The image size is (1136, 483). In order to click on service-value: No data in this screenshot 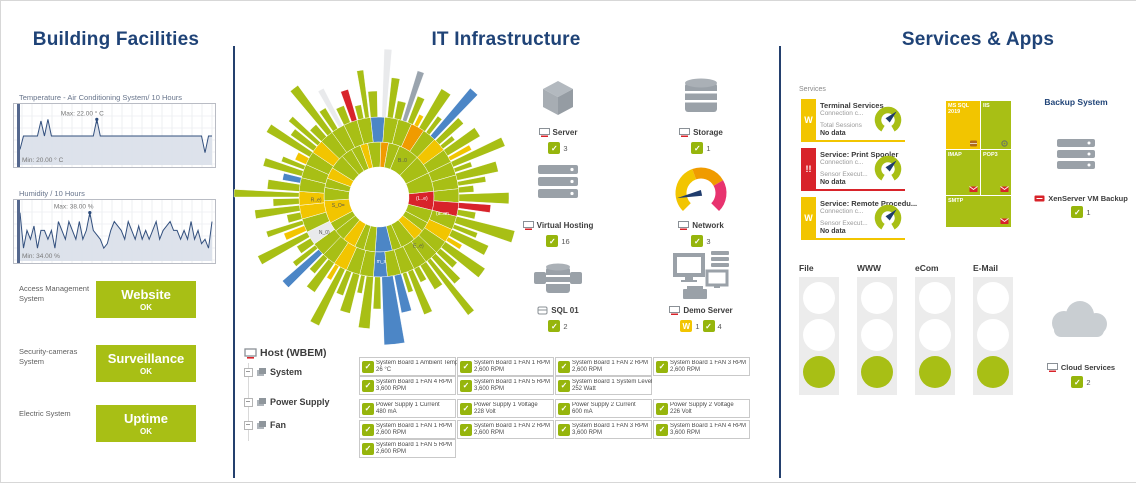, I will do `click(833, 182)`.